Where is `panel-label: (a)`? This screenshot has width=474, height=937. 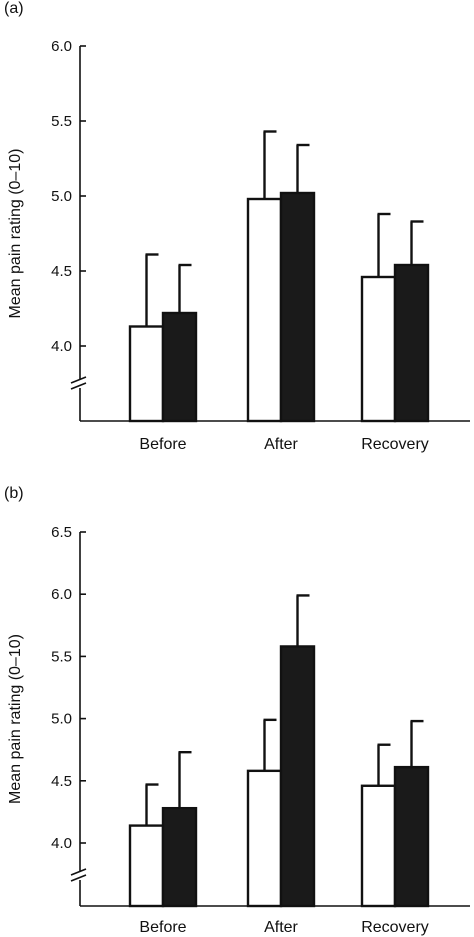 panel-label: (a) is located at coordinates (14, 8).